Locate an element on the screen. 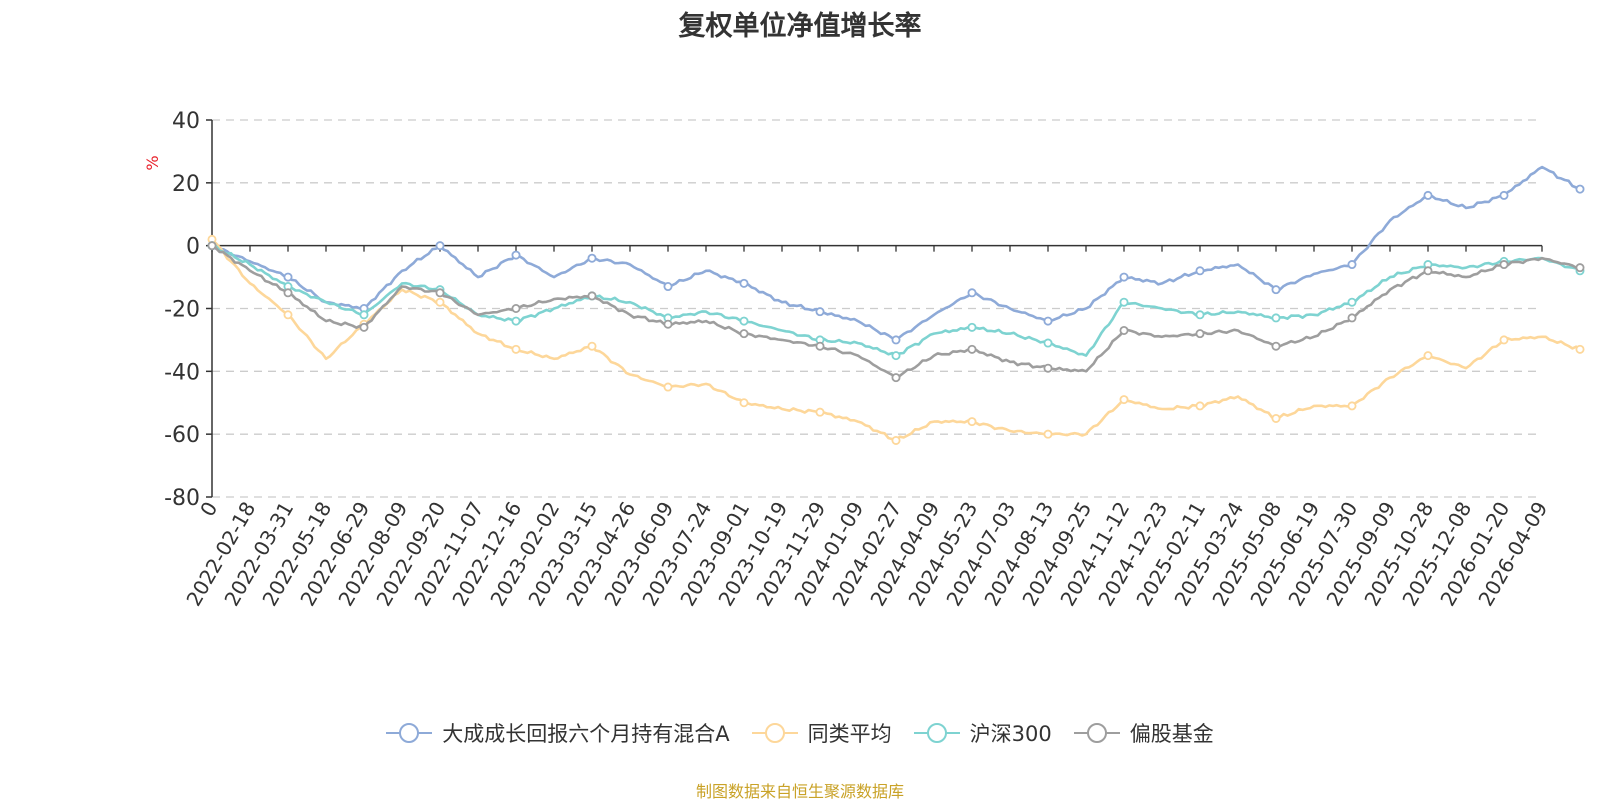 This screenshot has height=802, width=1600. legend-label: 沪深300 is located at coordinates (1010, 734).